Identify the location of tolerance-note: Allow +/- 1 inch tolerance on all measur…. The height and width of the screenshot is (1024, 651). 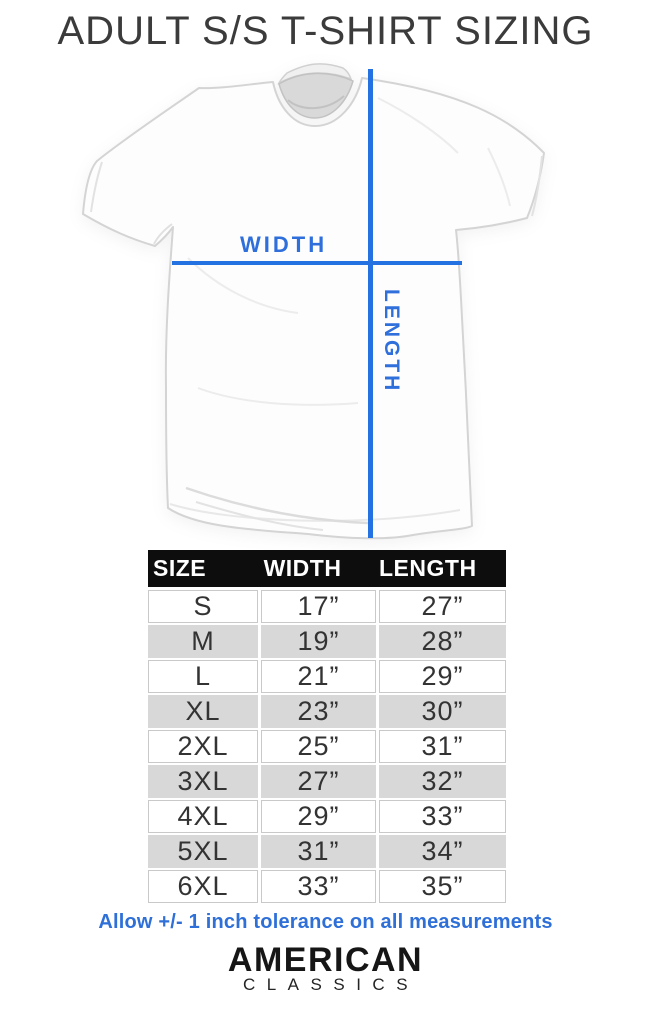
(325, 922).